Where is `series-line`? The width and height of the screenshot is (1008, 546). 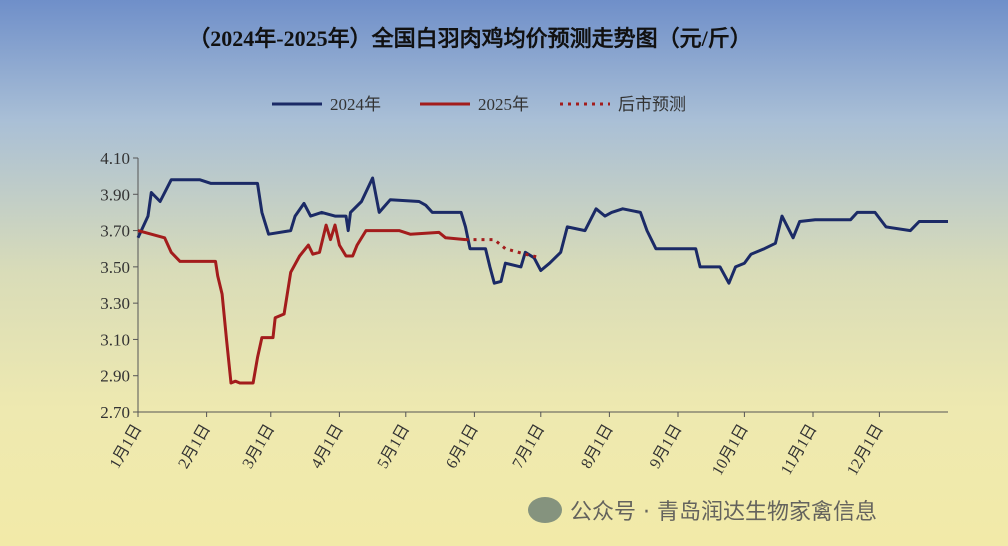 series-line is located at coordinates (301, 304).